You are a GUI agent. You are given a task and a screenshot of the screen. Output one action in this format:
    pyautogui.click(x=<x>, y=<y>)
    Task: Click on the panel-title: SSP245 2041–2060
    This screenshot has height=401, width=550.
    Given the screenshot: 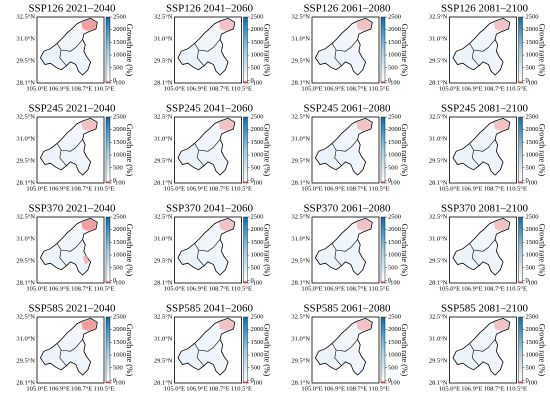 What is the action you would take?
    pyautogui.click(x=210, y=109)
    